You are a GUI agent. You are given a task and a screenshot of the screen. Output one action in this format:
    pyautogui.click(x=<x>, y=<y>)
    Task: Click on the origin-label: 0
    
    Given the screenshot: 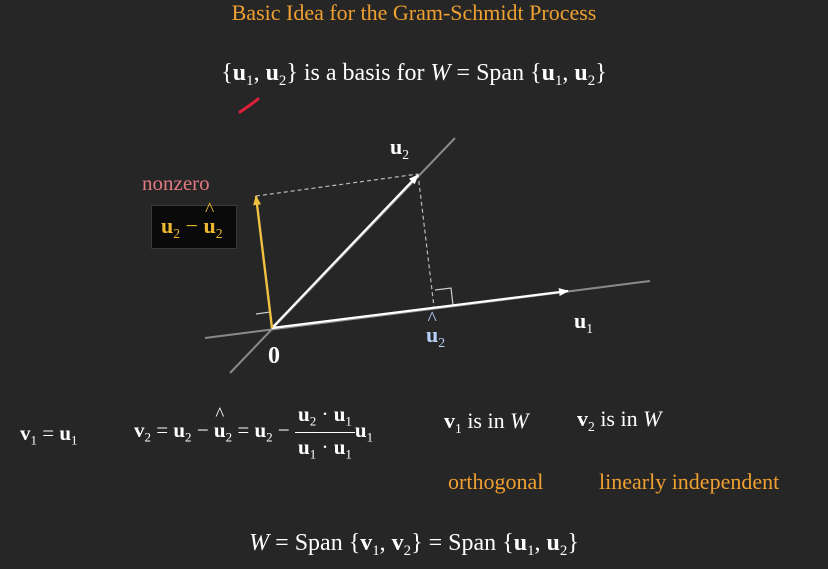 What is the action you would take?
    pyautogui.click(x=274, y=356)
    